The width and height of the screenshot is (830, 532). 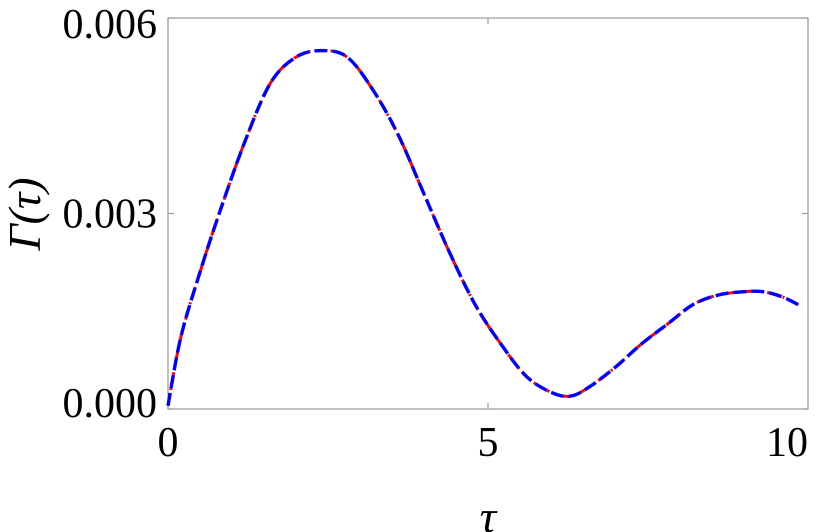 I want to click on y-tick-label: 0.000, so click(x=110, y=404).